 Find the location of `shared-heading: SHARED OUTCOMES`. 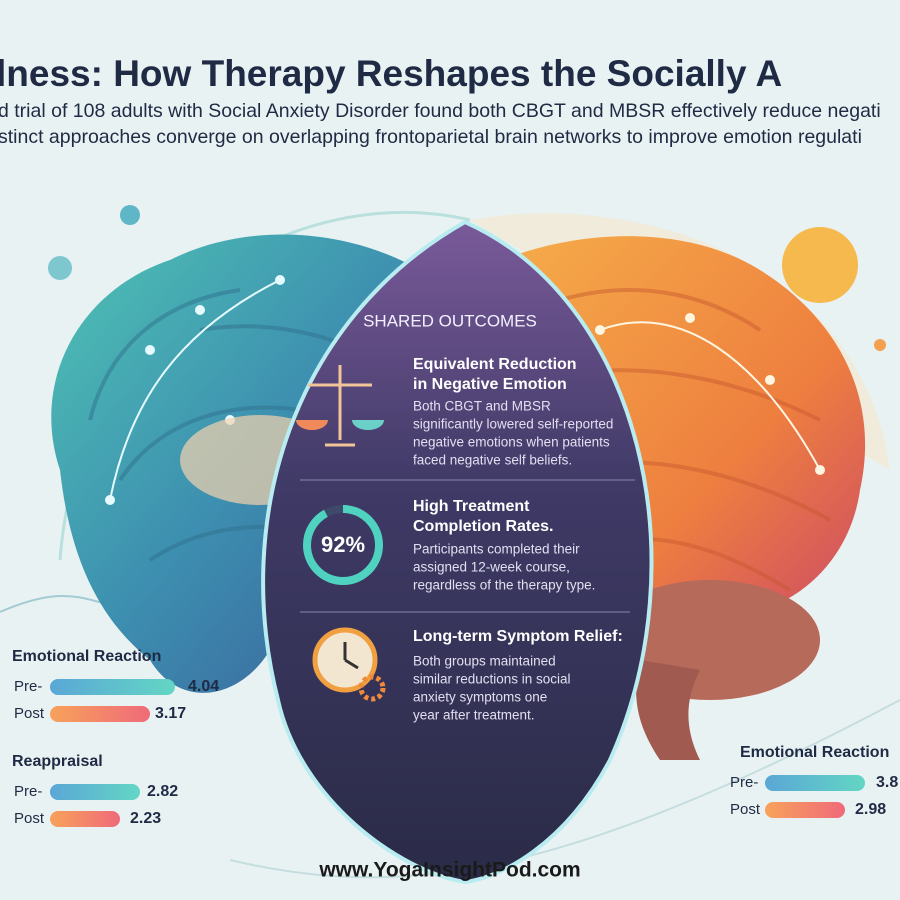

shared-heading: SHARED OUTCOMES is located at coordinates (450, 320).